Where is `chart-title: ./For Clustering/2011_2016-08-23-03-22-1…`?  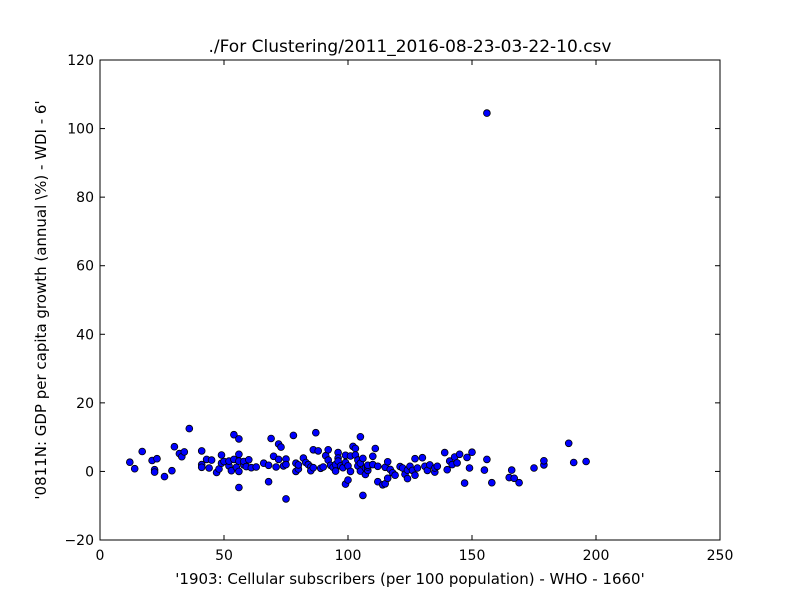 chart-title: ./For Clustering/2011_2016-08-23-03-22-1… is located at coordinates (410, 47).